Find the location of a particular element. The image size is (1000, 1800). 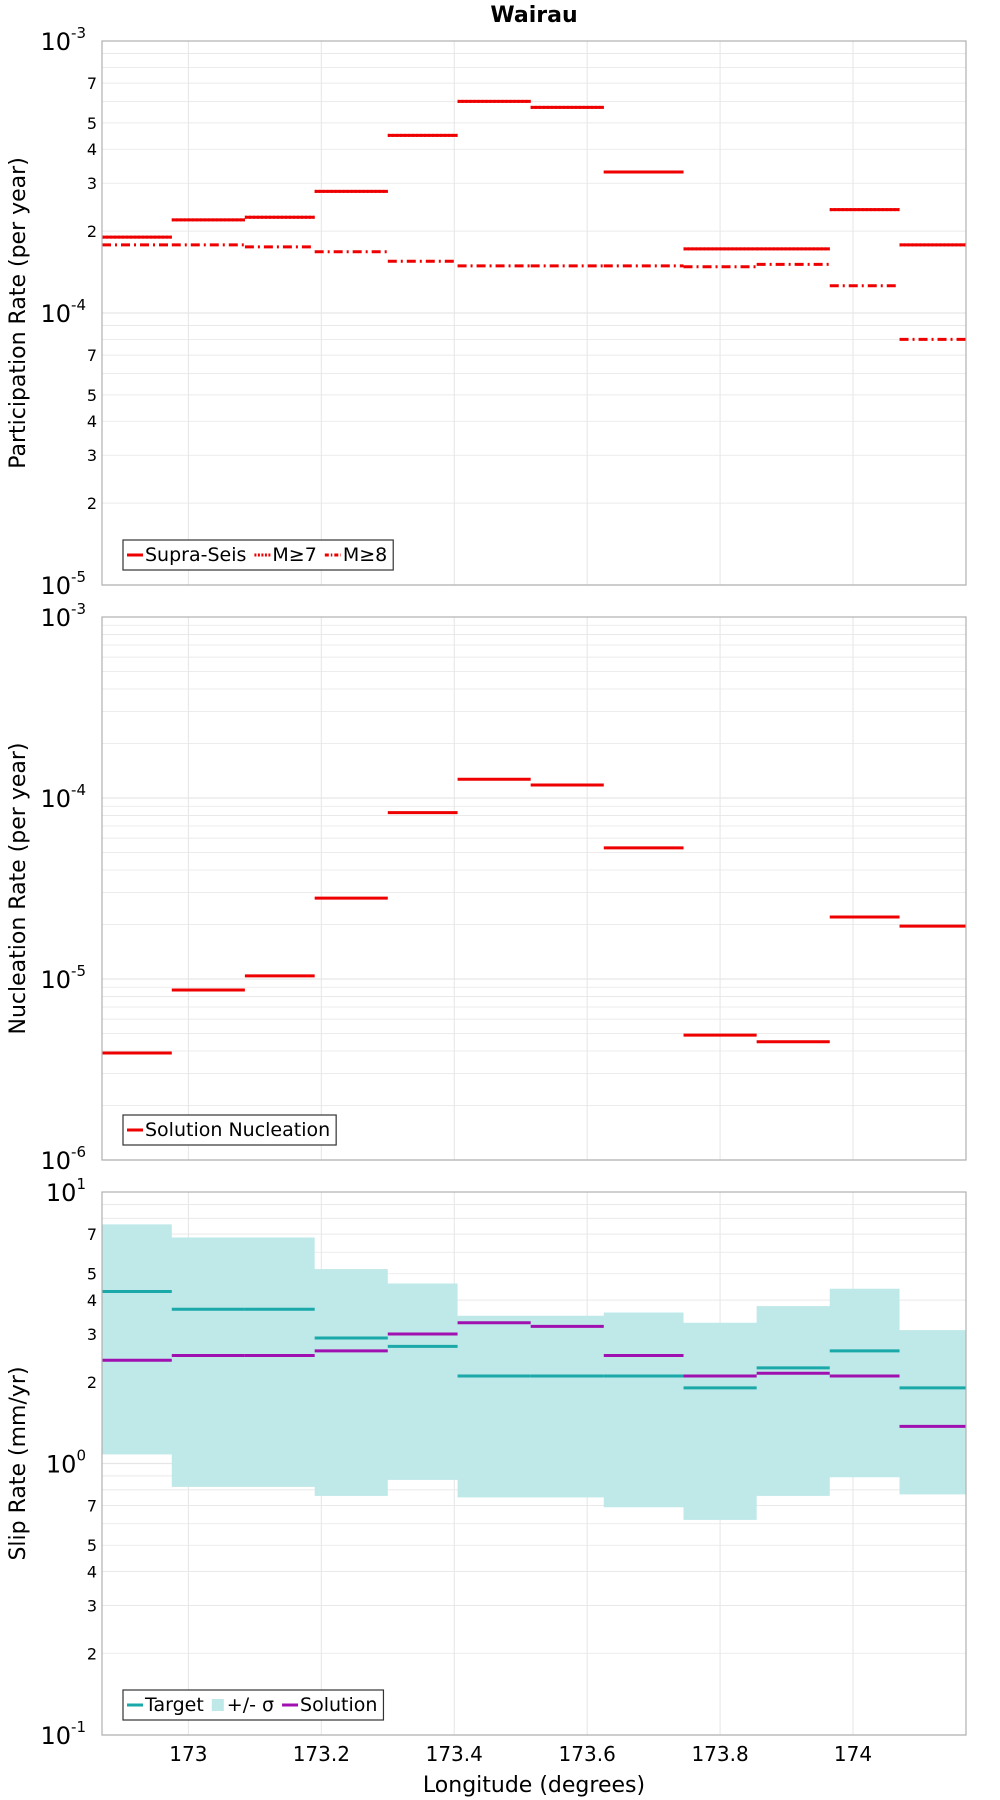

sigma-band is located at coordinates (534, 1372).